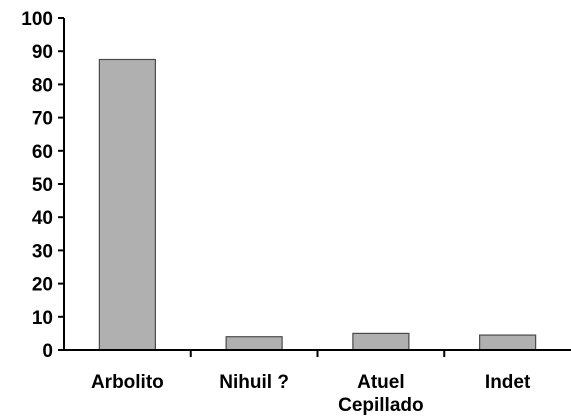  Describe the element at coordinates (508, 382) in the screenshot. I see `x-tick-label: Indet` at that location.